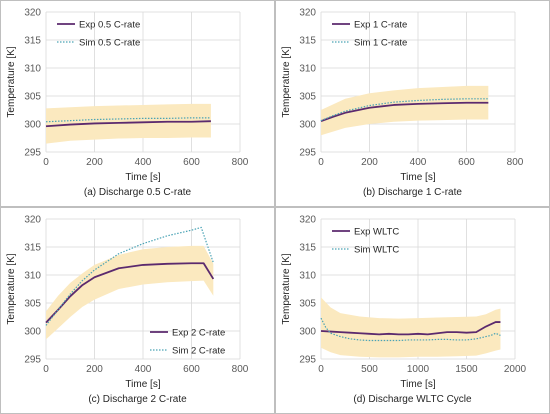 The height and width of the screenshot is (414, 550). I want to click on legend-label: Sim 2 C-rate, so click(198, 351).